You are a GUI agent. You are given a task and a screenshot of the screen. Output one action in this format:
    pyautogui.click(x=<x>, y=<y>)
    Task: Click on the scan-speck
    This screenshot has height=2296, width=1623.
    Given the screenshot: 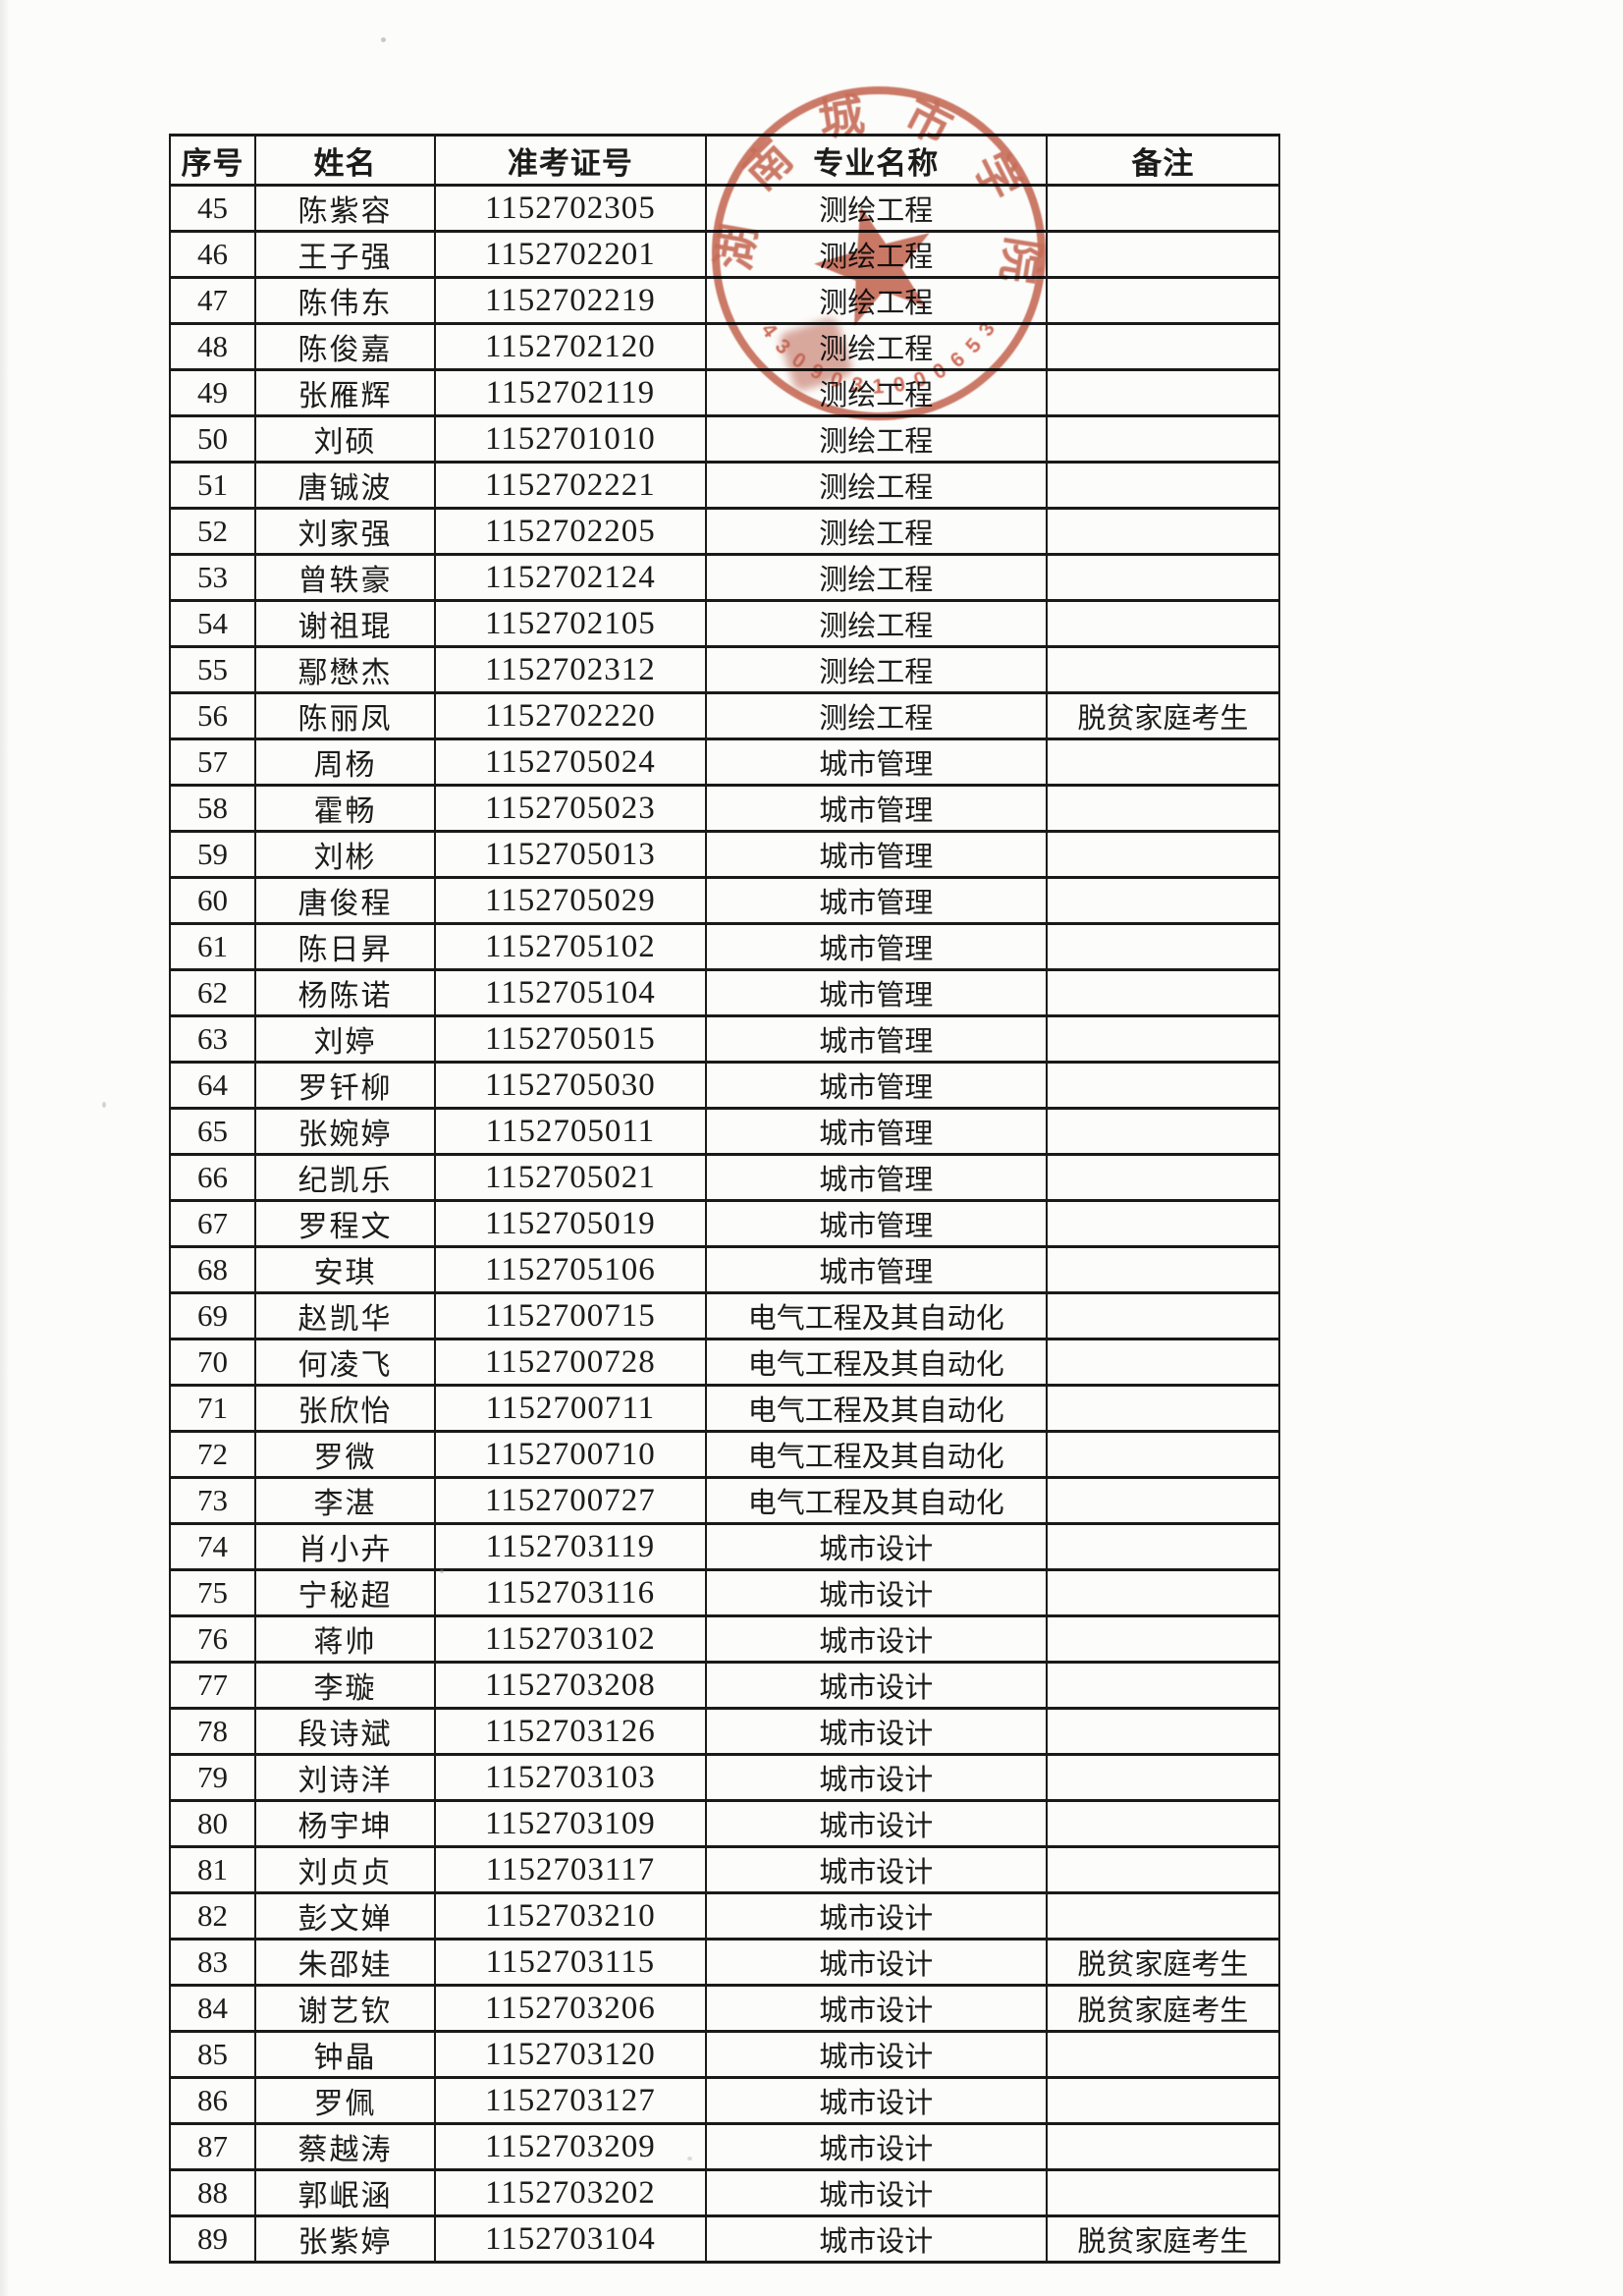 What is the action you would take?
    pyautogui.click(x=104, y=1105)
    